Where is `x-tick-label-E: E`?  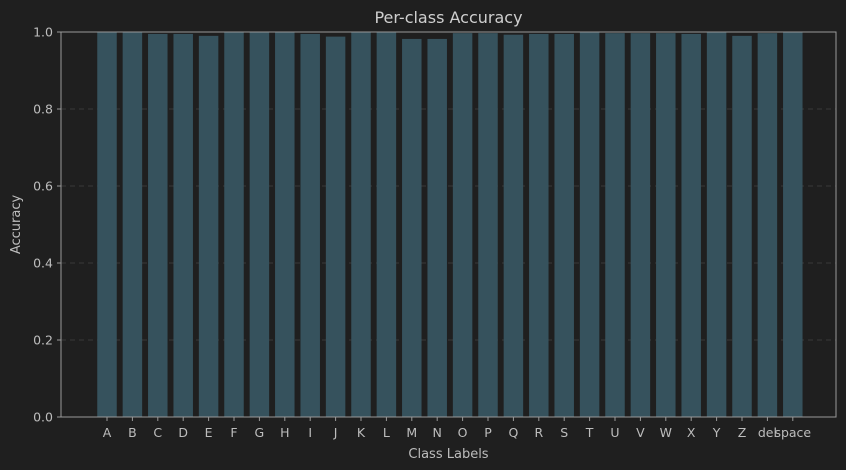
x-tick-label-E: E is located at coordinates (209, 432).